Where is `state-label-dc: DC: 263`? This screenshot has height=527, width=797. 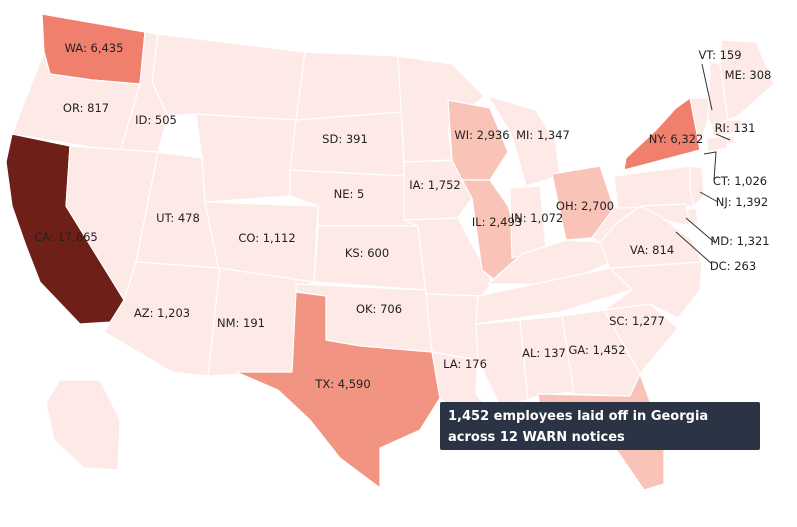 state-label-dc: DC: 263 is located at coordinates (733, 266).